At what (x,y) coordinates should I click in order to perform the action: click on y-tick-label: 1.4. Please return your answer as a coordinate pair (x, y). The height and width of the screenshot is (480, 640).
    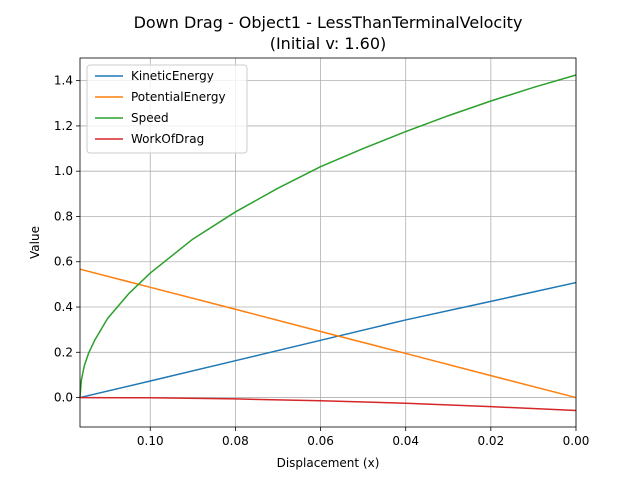
    Looking at the image, I should click on (63, 81).